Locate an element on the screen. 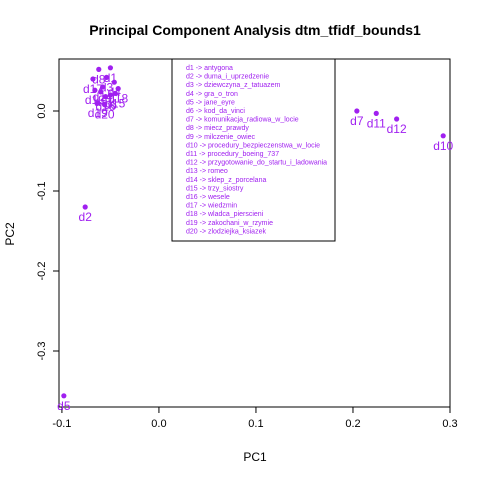 The image size is (480, 480). x-tick-label: 0.2 is located at coordinates (352, 424).